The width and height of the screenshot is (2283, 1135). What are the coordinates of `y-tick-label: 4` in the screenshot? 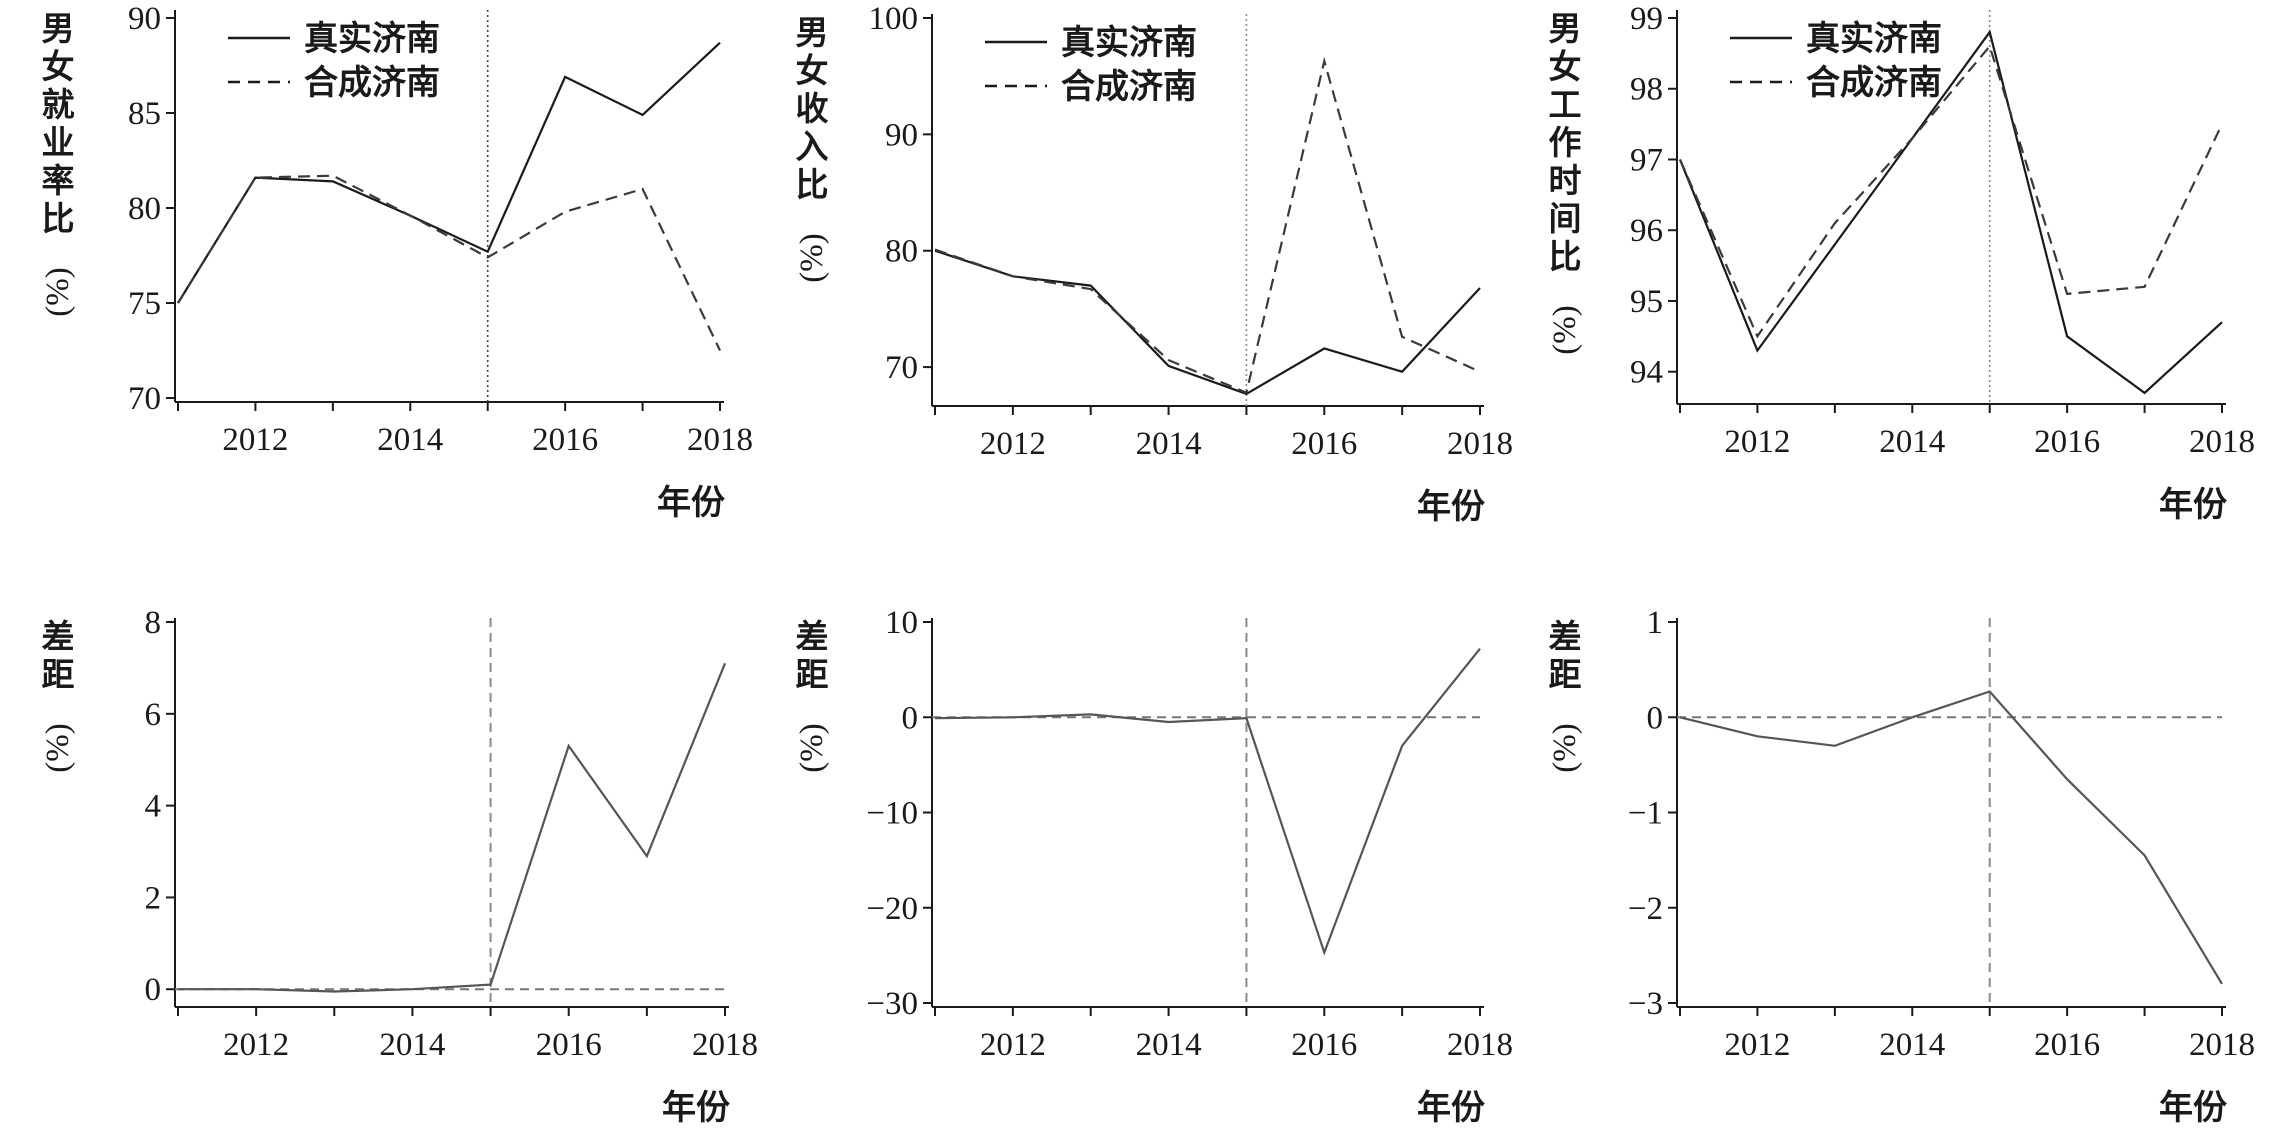 It's located at (153, 807).